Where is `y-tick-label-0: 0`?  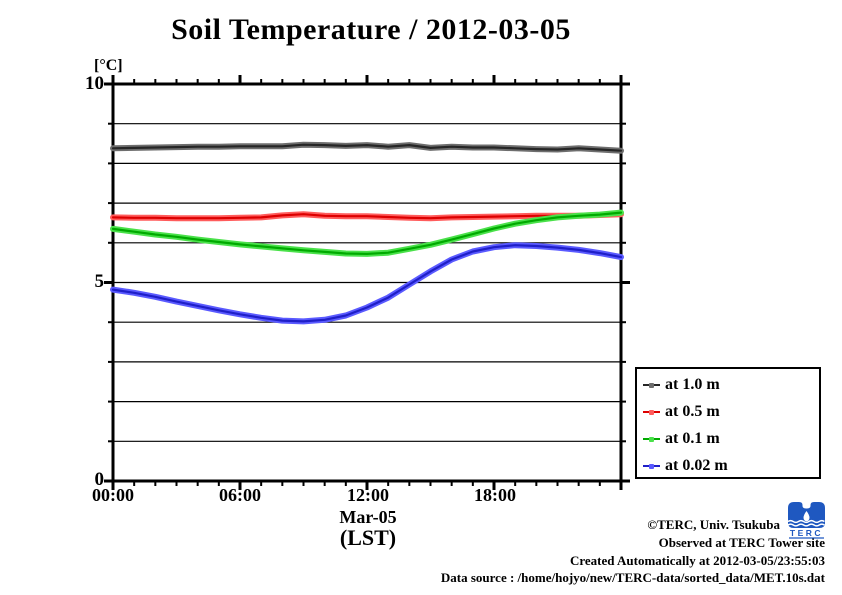 y-tick-label-0: 0 is located at coordinates (99, 479).